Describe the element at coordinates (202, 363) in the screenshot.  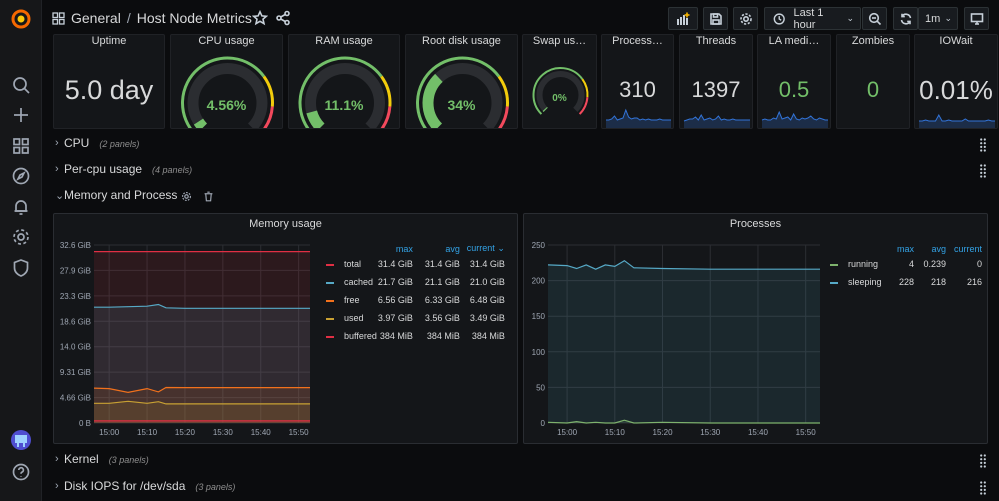
I see `series-area-cached` at that location.